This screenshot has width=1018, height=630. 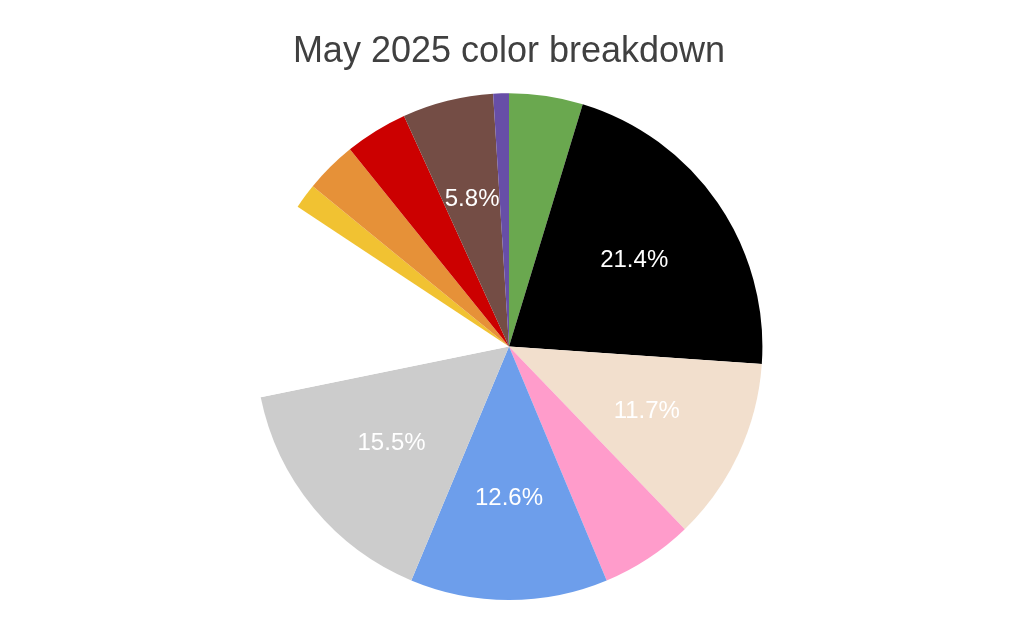 What do you see at coordinates (634, 258) in the screenshot?
I see `data-label: 21.4%` at bounding box center [634, 258].